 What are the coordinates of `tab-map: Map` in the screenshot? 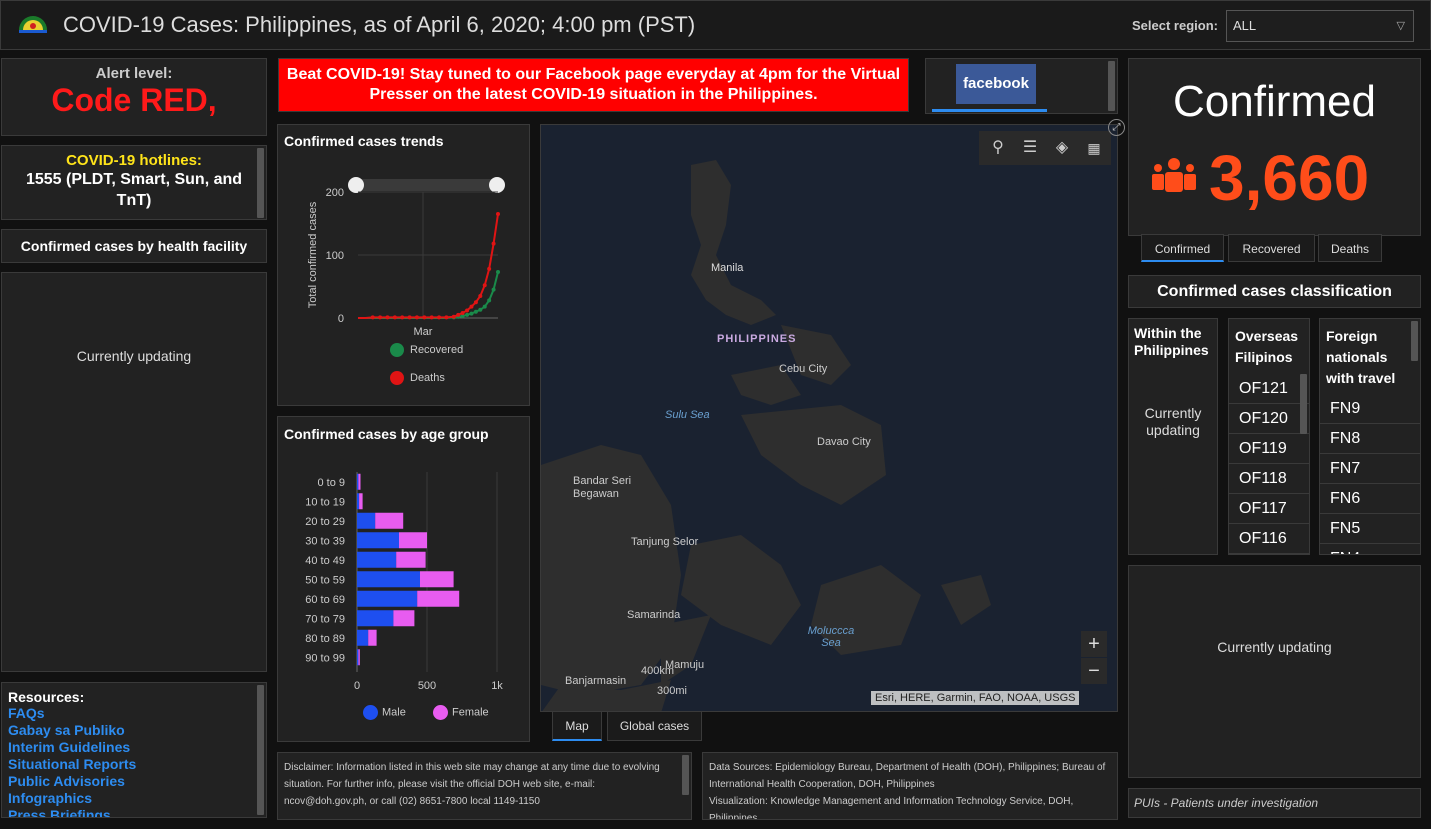 It's located at (577, 726).